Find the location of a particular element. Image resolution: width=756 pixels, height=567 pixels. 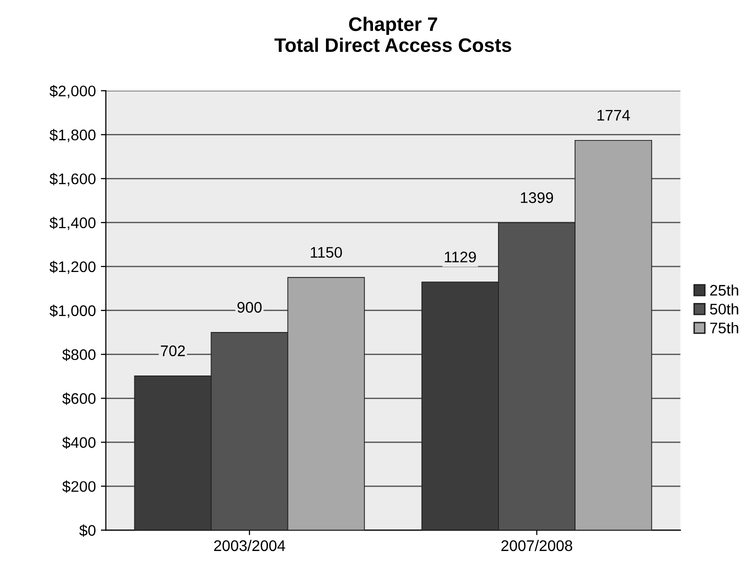

x-tick-label: 2003/2004 is located at coordinates (250, 546).